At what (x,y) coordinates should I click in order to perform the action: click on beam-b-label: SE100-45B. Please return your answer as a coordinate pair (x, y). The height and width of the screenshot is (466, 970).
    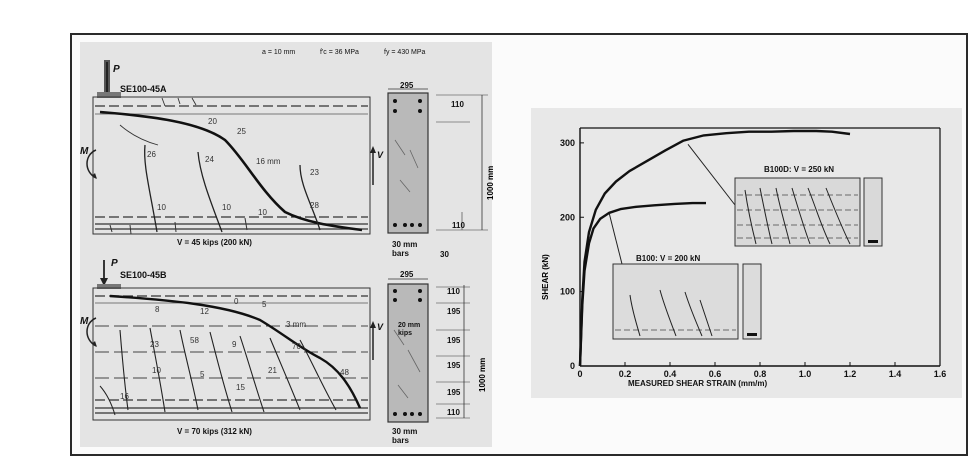
    Looking at the image, I should click on (143, 275).